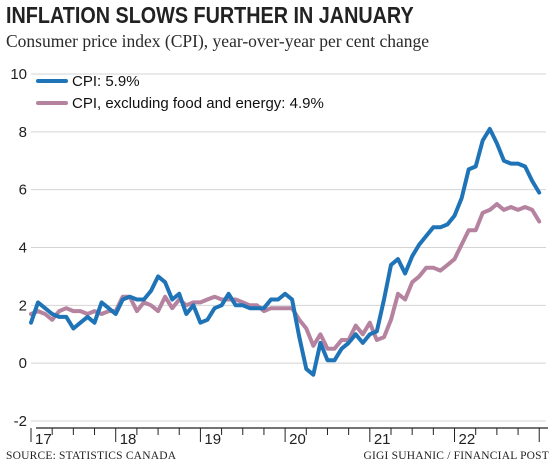 The image size is (559, 470). I want to click on x-tick-label: 19, so click(212, 439).